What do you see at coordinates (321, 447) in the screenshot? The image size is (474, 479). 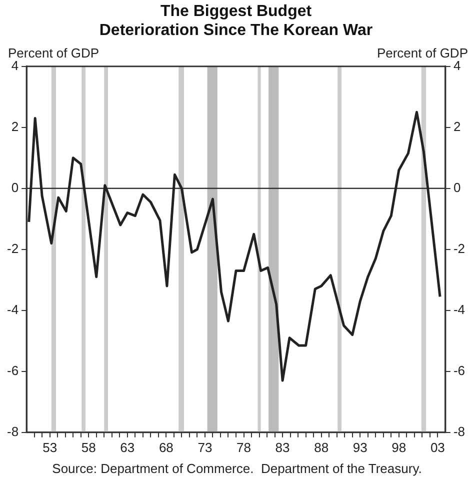 I see `x-tick-label: 88` at bounding box center [321, 447].